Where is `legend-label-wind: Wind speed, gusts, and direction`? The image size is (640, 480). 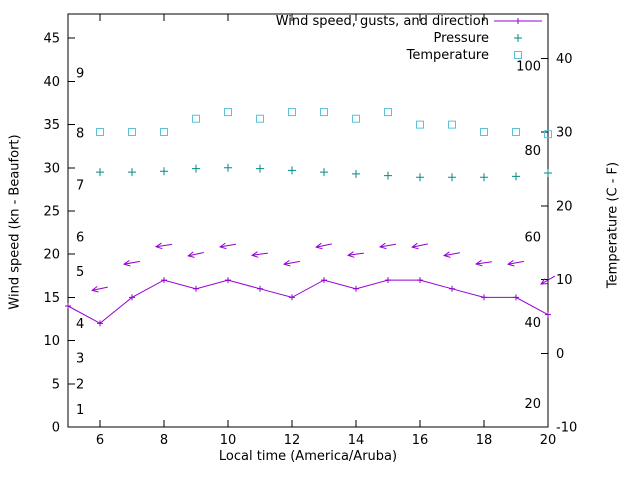 legend-label-wind: Wind speed, gusts, and direction is located at coordinates (382, 21).